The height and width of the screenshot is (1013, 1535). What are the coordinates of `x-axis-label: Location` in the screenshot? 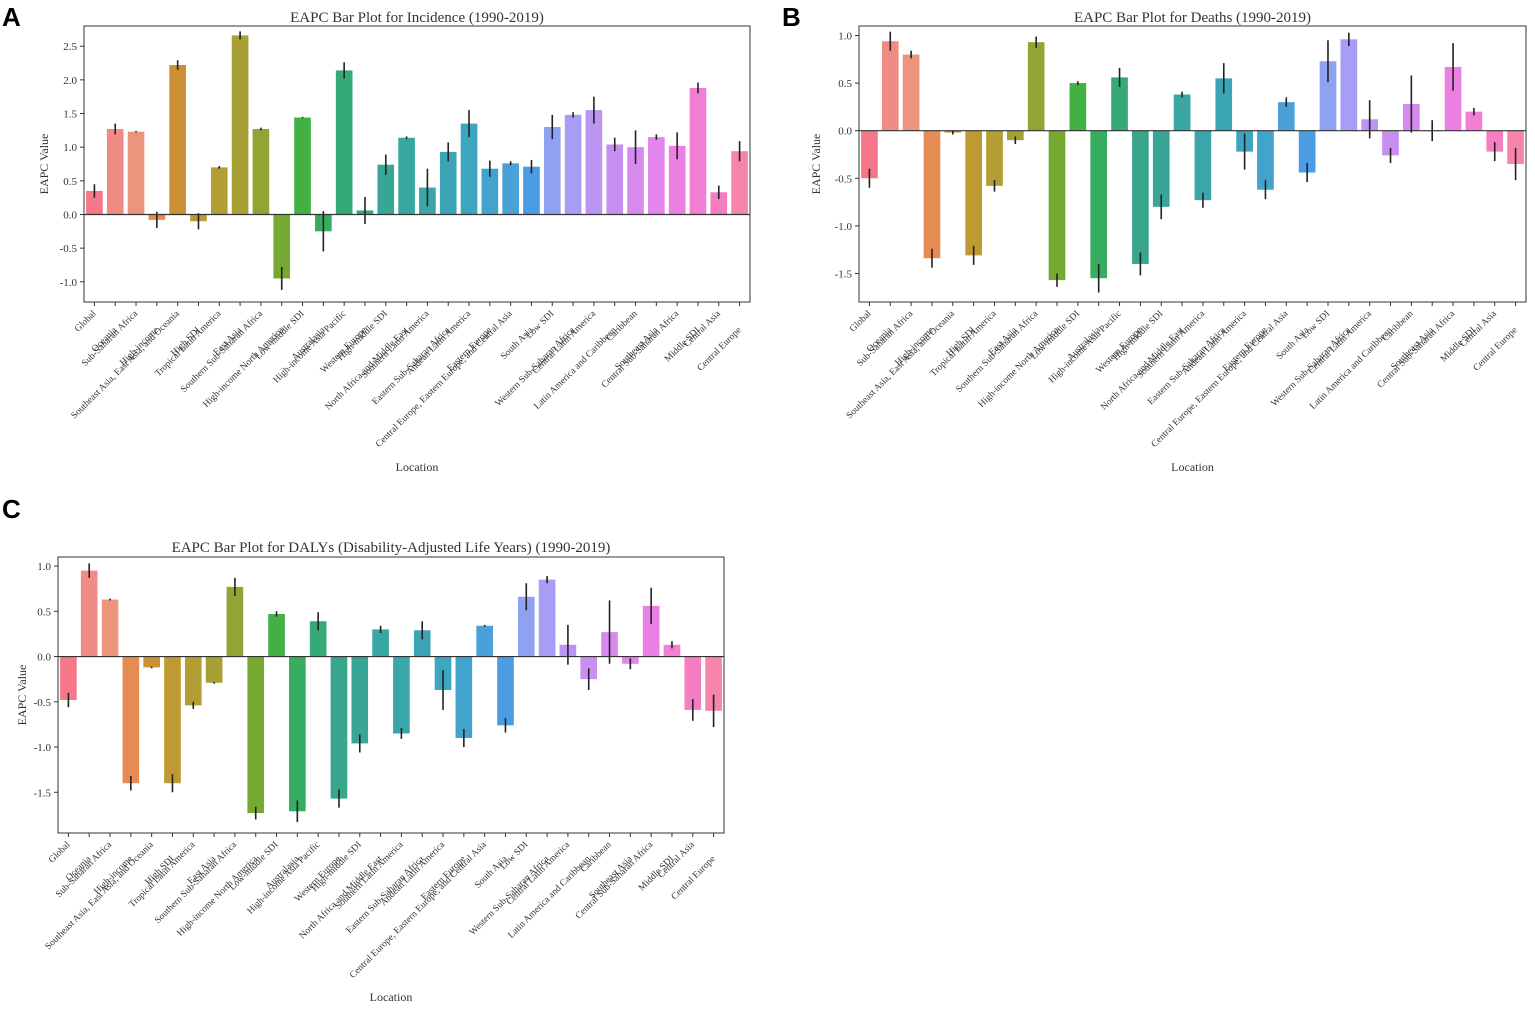 It's located at (417, 467).